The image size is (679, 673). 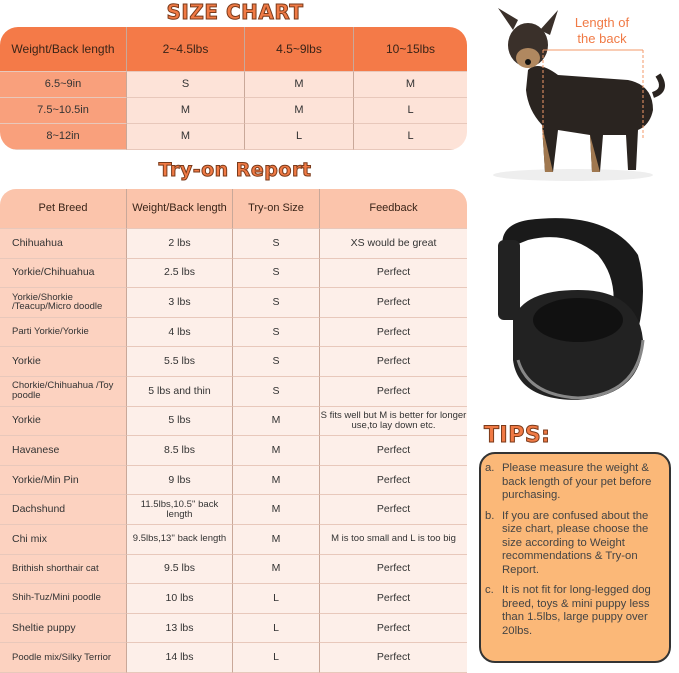 I want to click on try-on-cell: Sheltie puppy, so click(x=63, y=628).